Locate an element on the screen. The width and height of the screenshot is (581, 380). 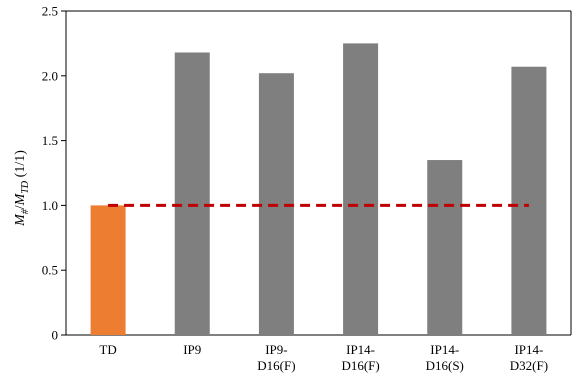
y-label-slash: / is located at coordinates (20, 207).